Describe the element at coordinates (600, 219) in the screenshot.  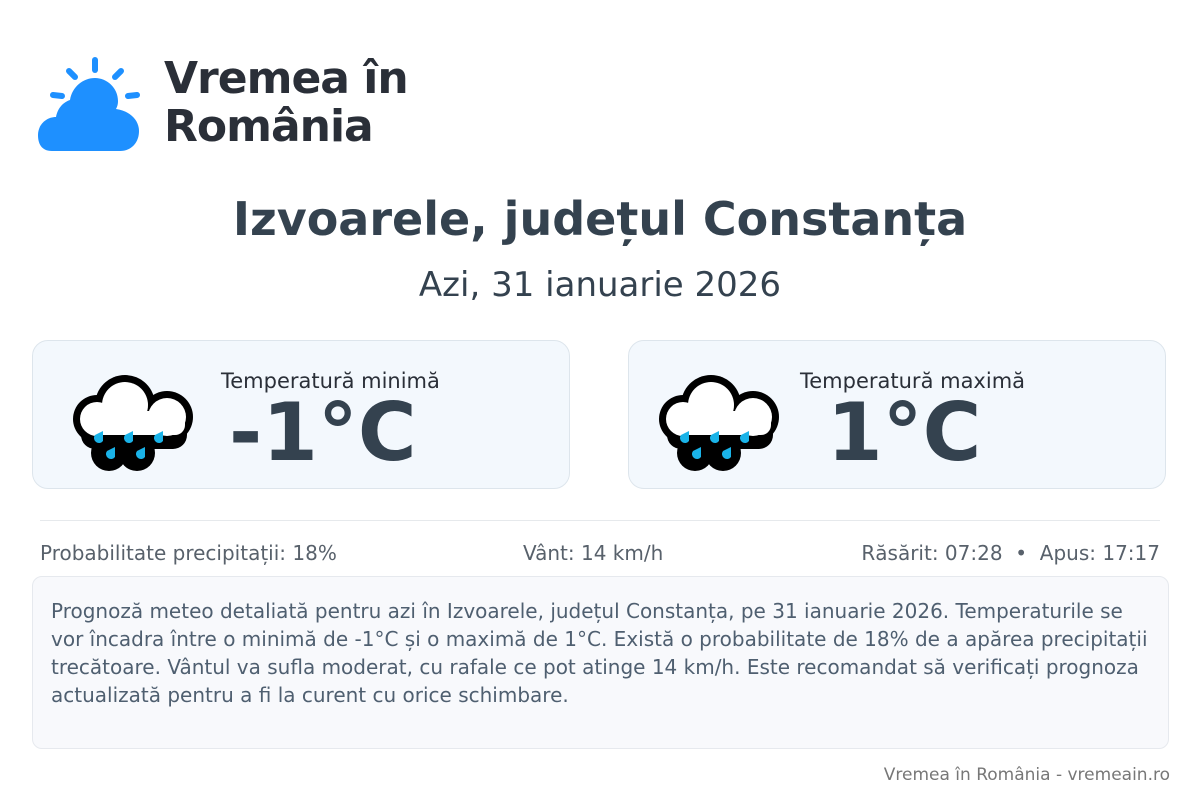
I see `page-title: Izvoarele, județul Constanța` at that location.